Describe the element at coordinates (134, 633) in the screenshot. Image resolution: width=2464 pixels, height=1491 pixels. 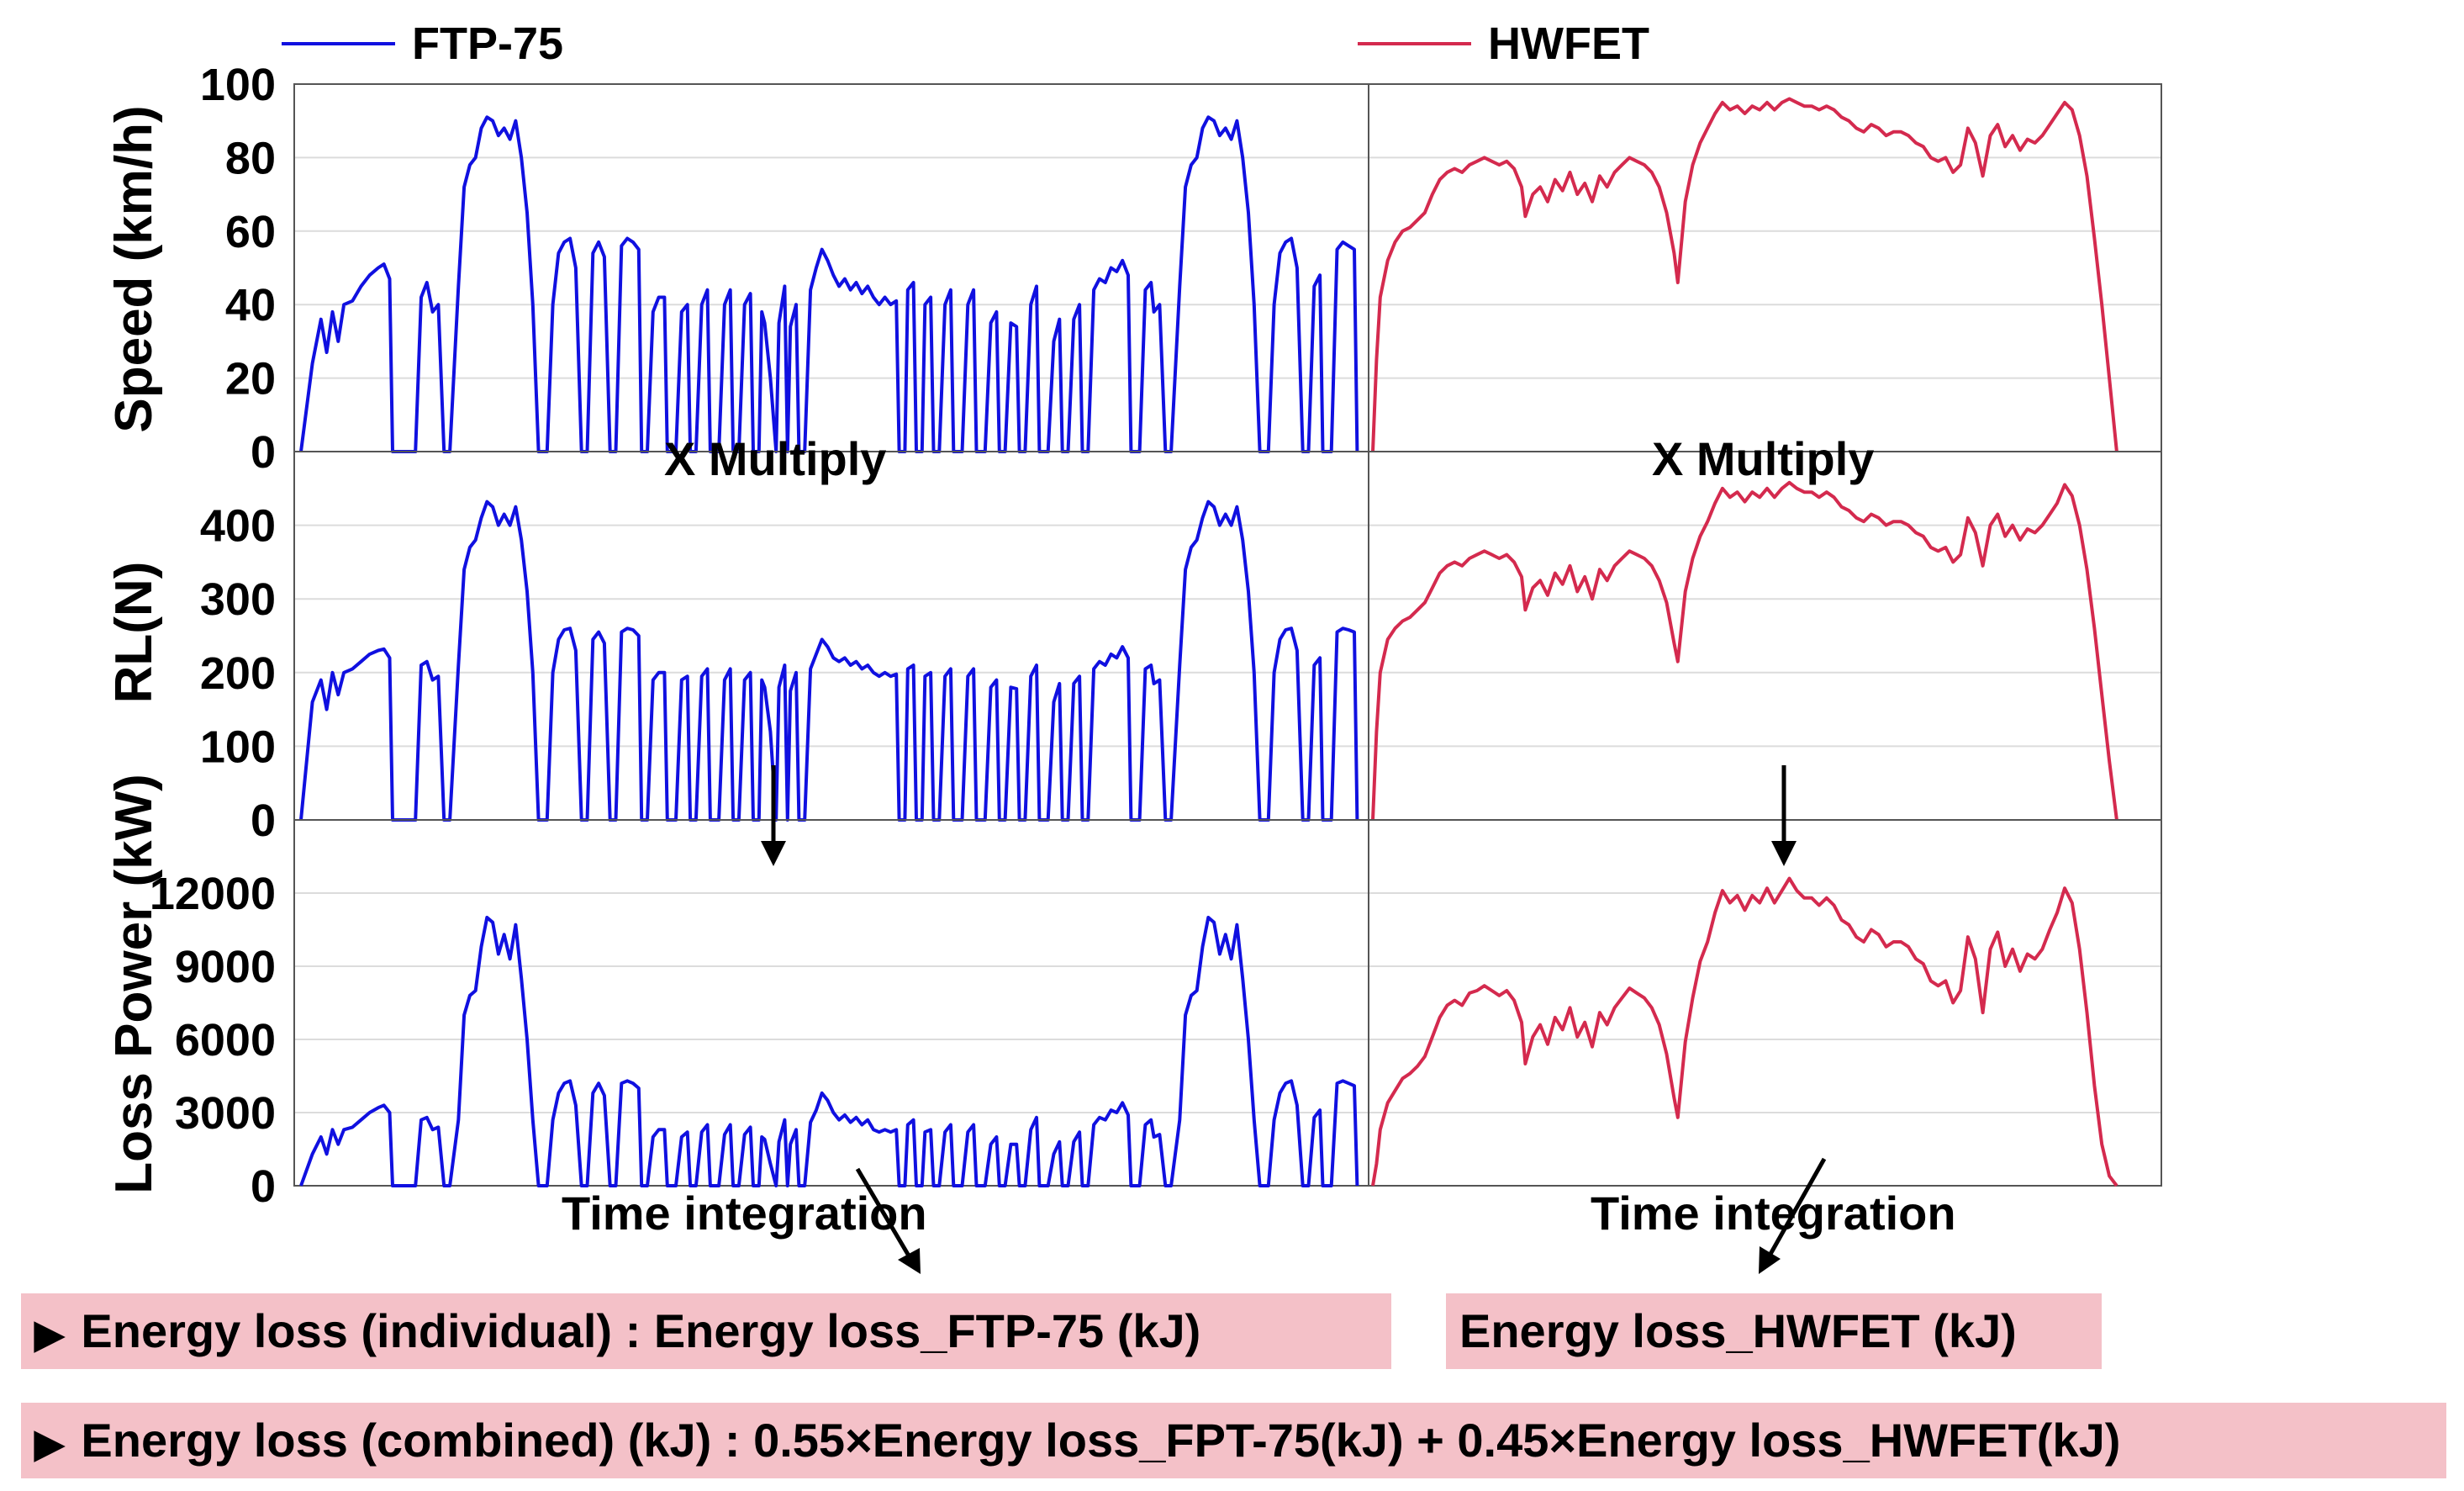
I see `y-axis-label-rl: RL(N)` at that location.